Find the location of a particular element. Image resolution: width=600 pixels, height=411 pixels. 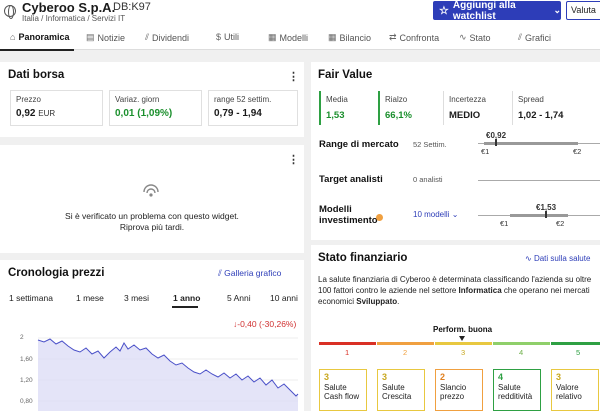

target-bar is located at coordinates (539, 180).